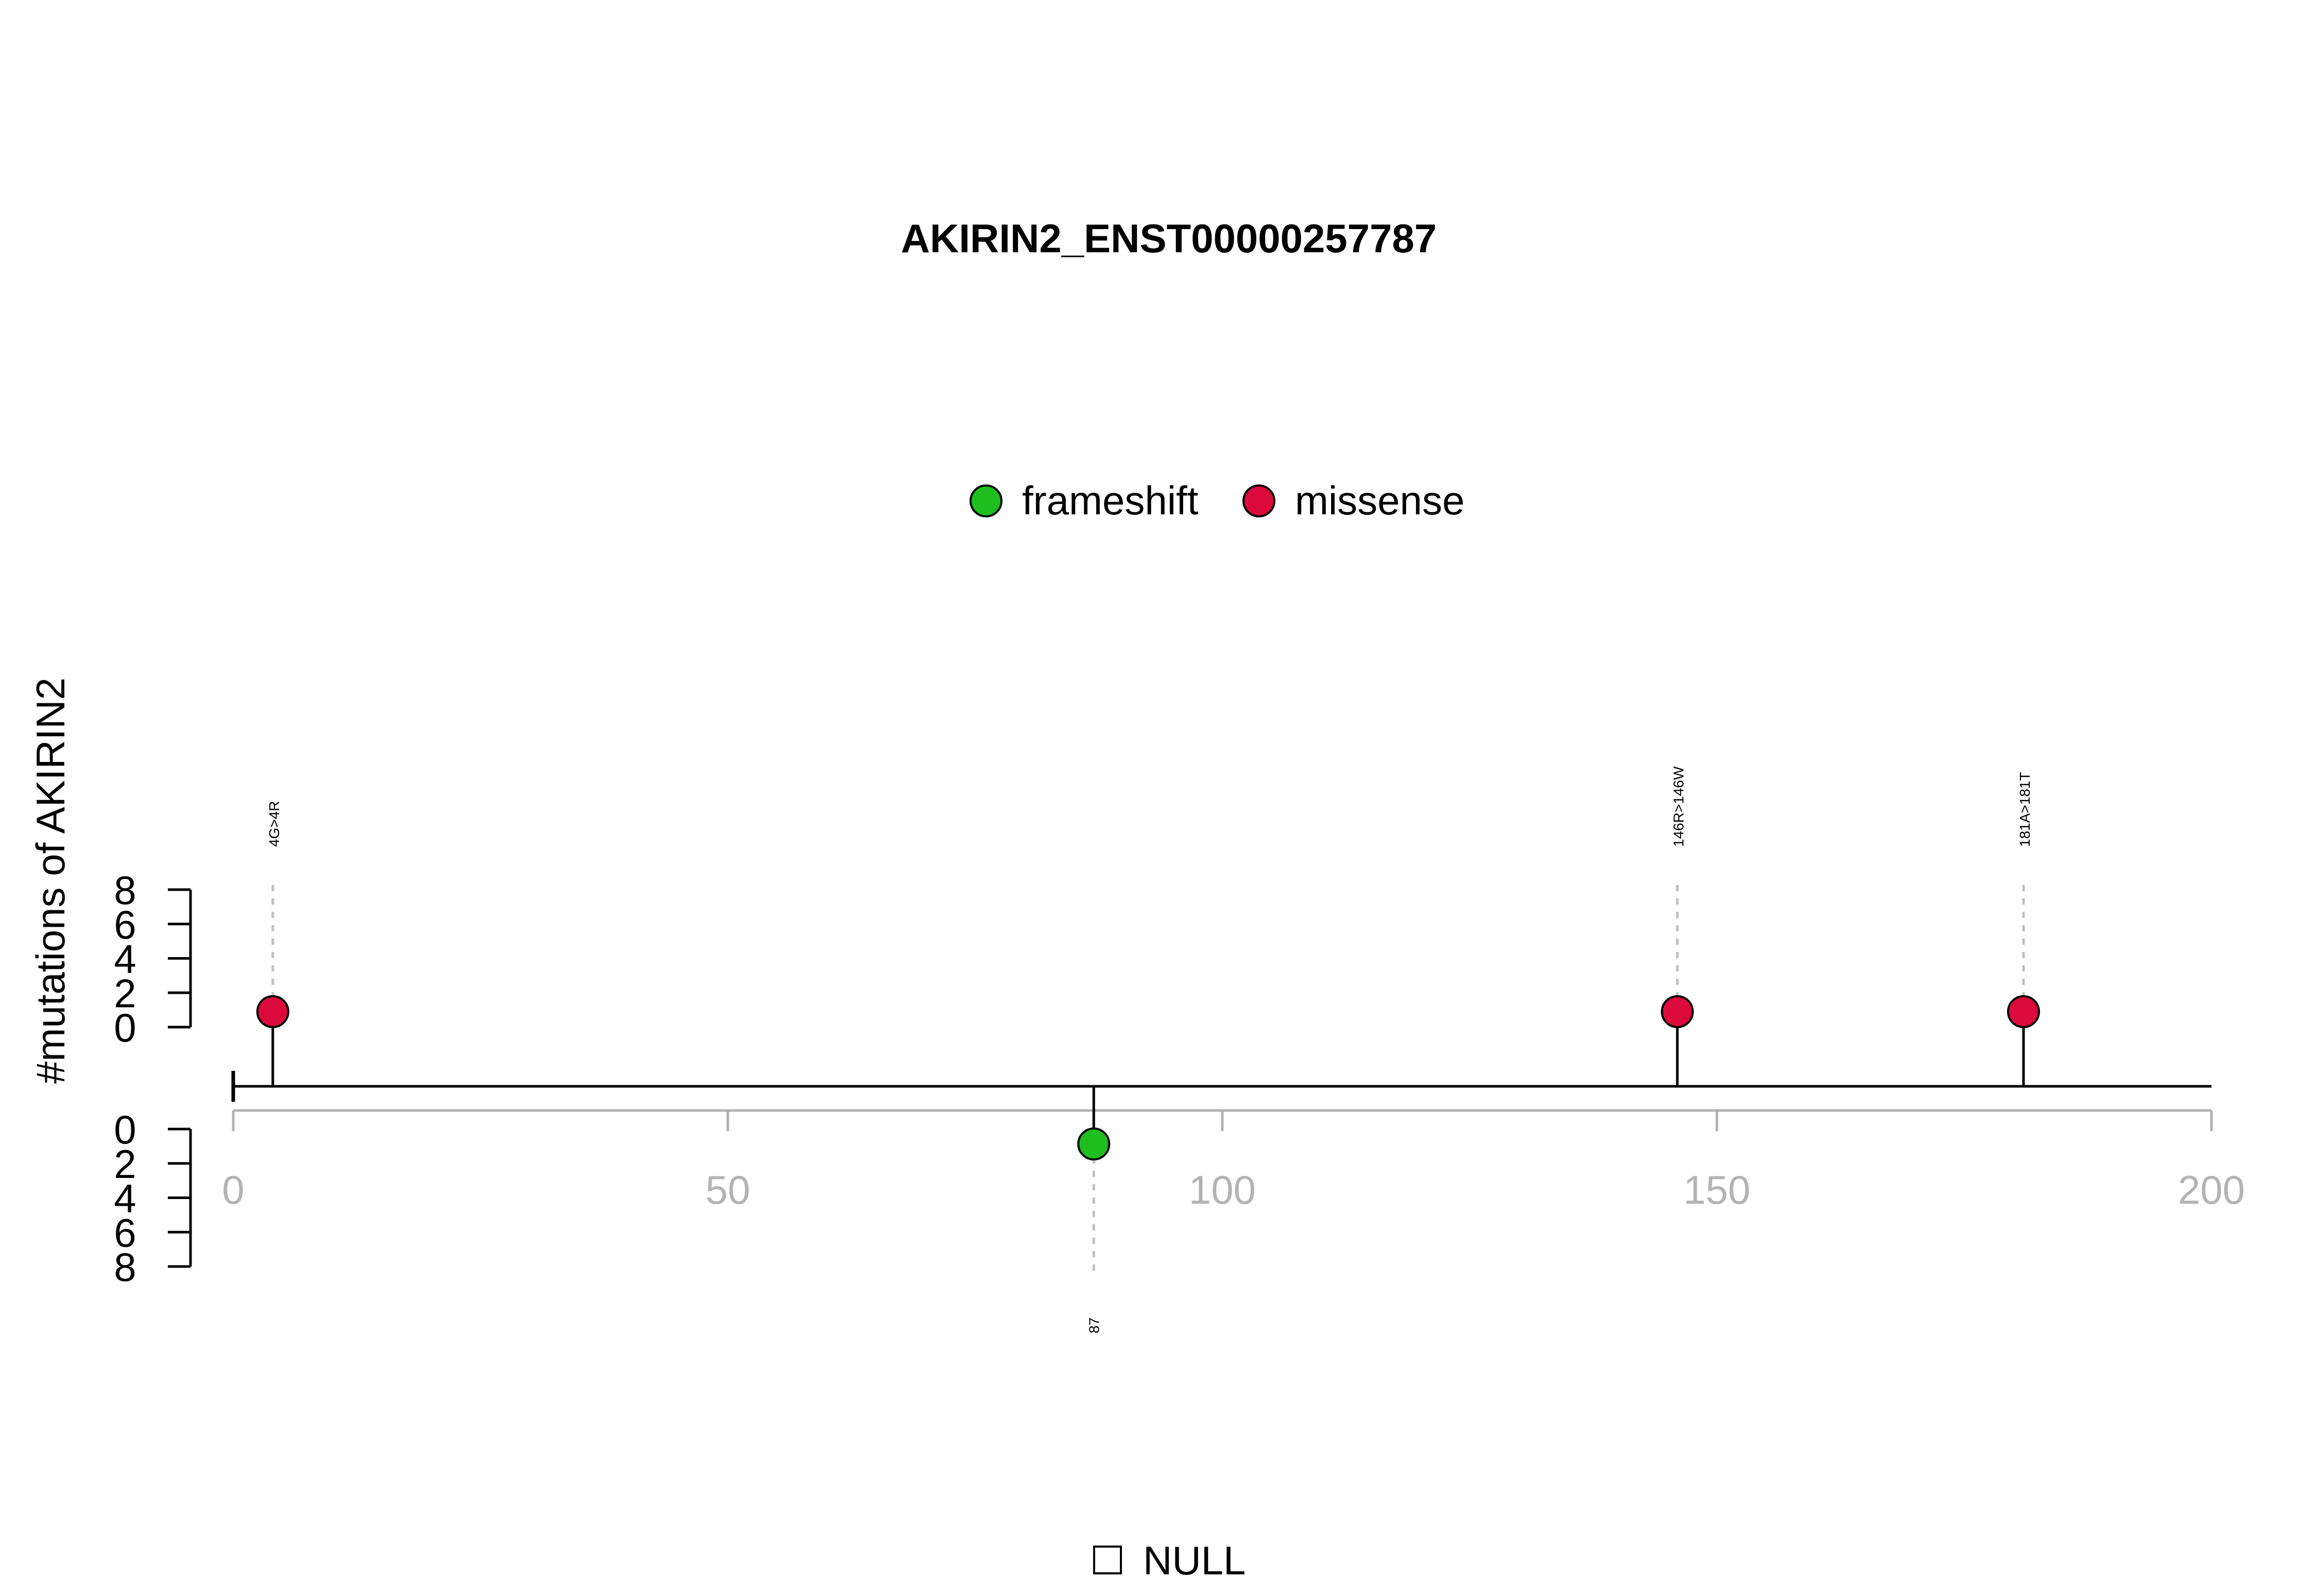 The width and height of the screenshot is (2317, 1596). Describe the element at coordinates (125, 959) in the screenshot. I see `upper-y-tick-label: 4` at that location.